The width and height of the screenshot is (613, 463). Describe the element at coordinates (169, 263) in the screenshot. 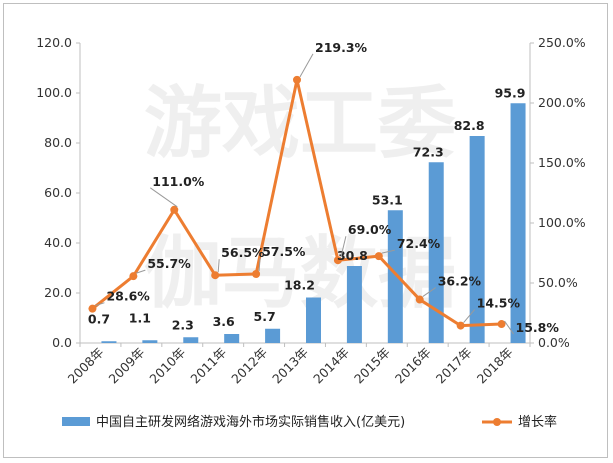

I see `rate-value-label: 55.7%` at that location.